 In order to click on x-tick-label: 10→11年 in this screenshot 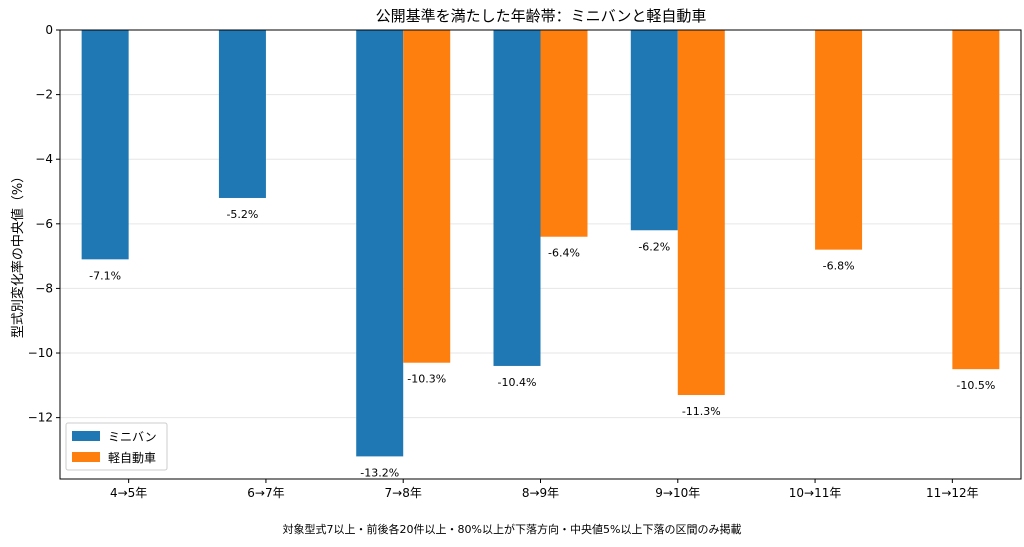, I will do `click(815, 493)`.